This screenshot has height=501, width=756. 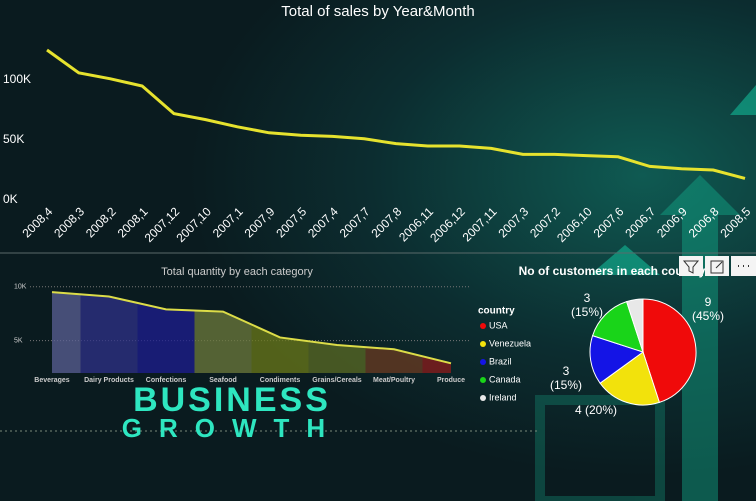 What do you see at coordinates (17, 79) in the screenshot?
I see `y-tick-label: 100K` at bounding box center [17, 79].